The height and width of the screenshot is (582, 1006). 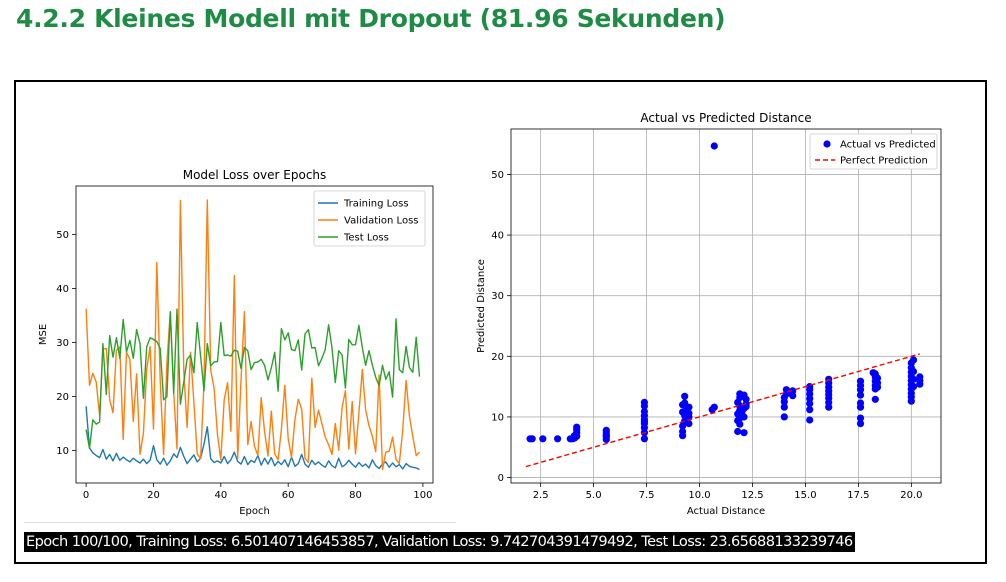 I want to click on x-tick-label: 15.0, so click(x=805, y=495).